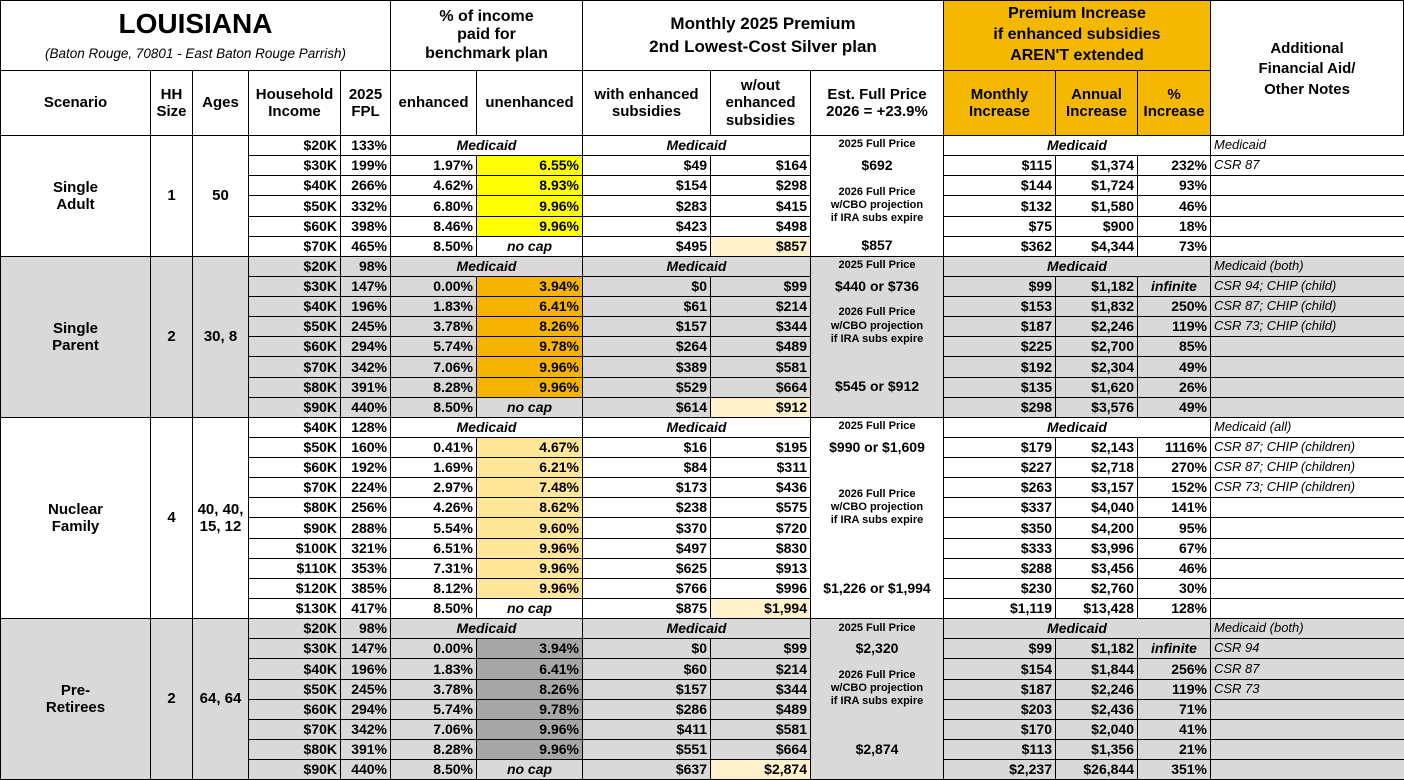  Describe the element at coordinates (999, 467) in the screenshot. I see `monthly-increase: $227` at that location.